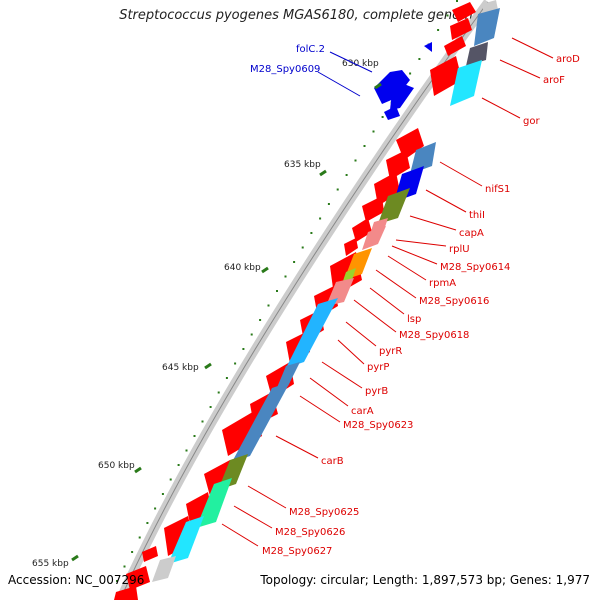 This screenshot has width=600, height=600. I want to click on gene-label: M28_Spy0609, so click(285, 69).